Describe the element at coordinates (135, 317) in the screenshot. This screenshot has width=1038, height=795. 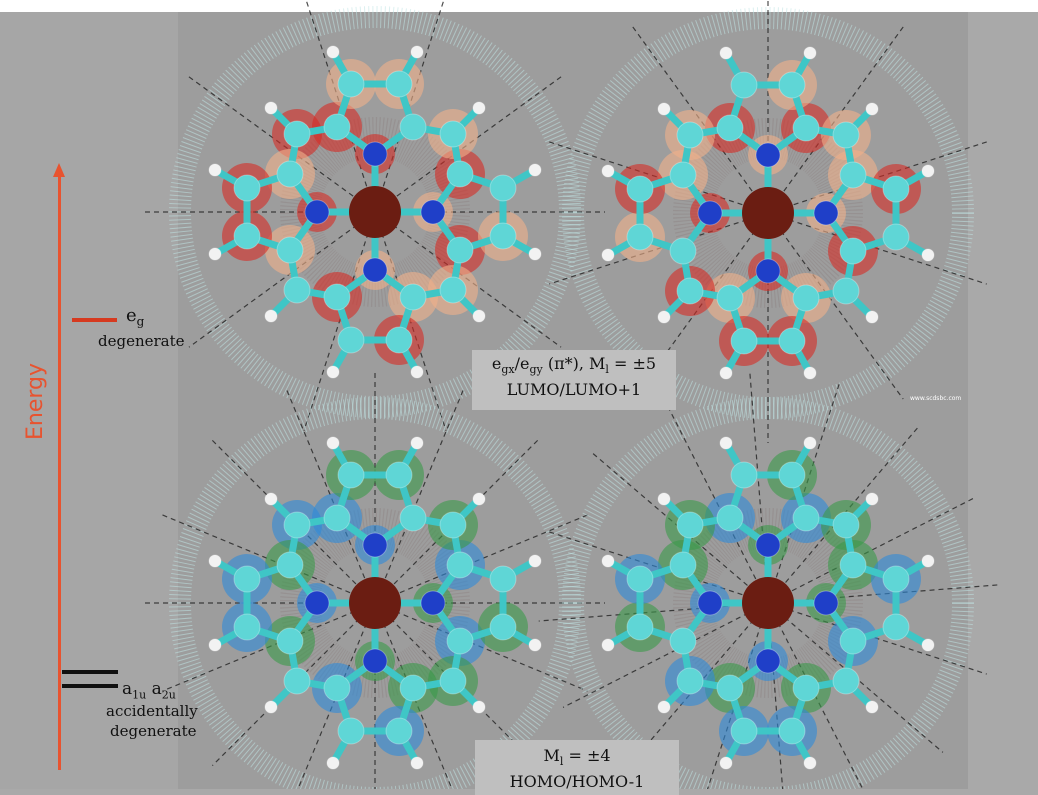
I see `eg-level-label: eg` at that location.